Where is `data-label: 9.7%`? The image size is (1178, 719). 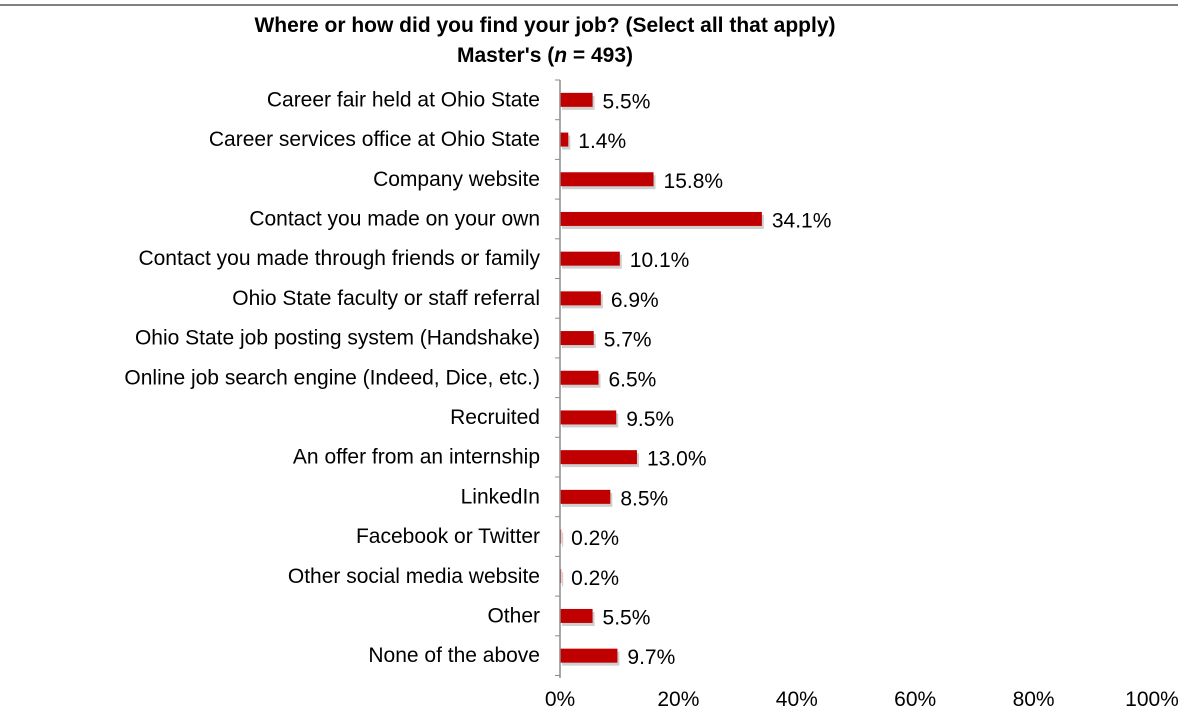 data-label: 9.7% is located at coordinates (651, 657).